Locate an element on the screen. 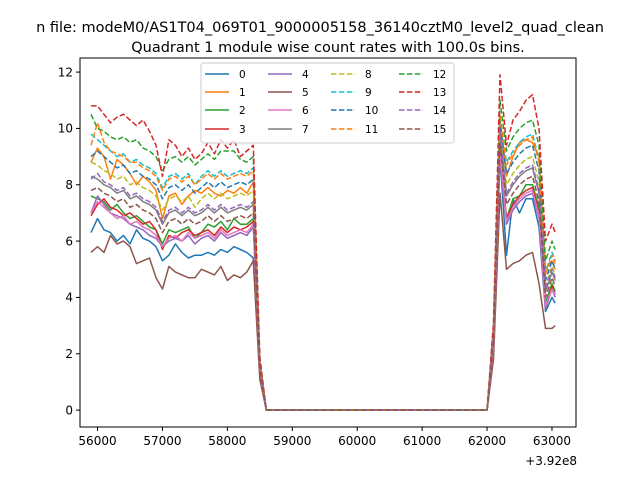  x-tick-label: 62000 is located at coordinates (487, 441).